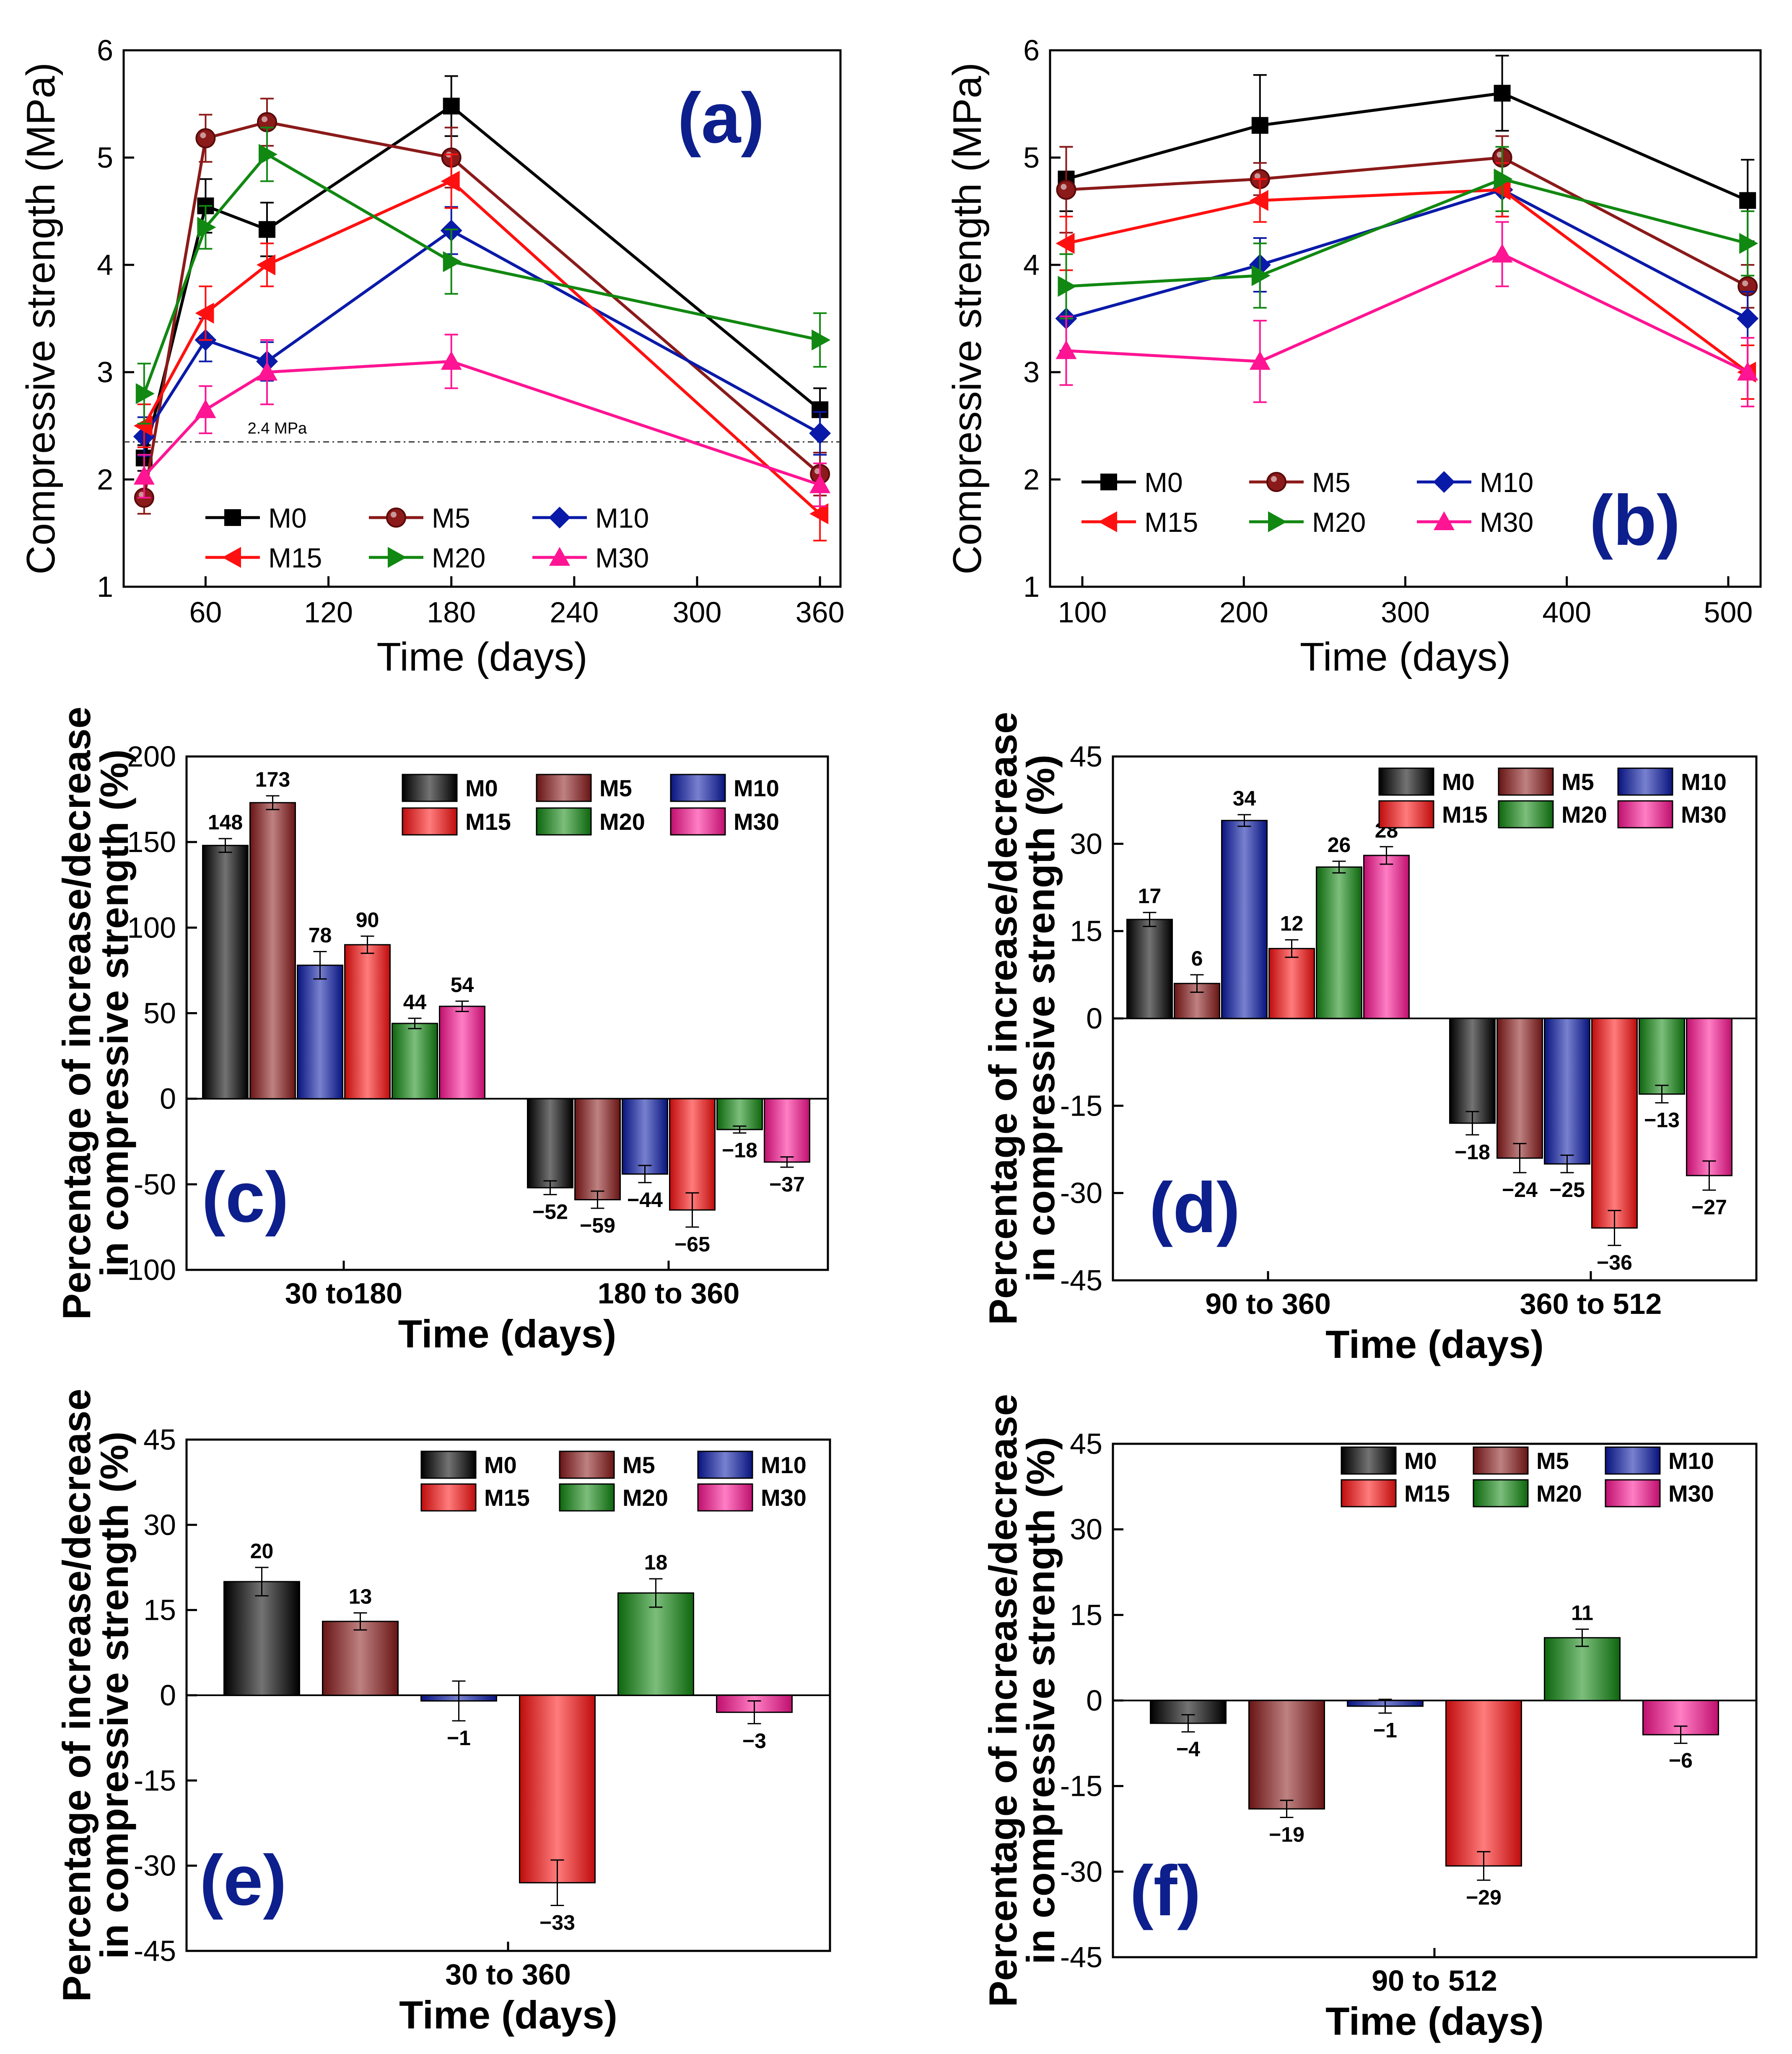  What do you see at coordinates (1728, 612) in the screenshot?
I see `x-tick-label: 500` at bounding box center [1728, 612].